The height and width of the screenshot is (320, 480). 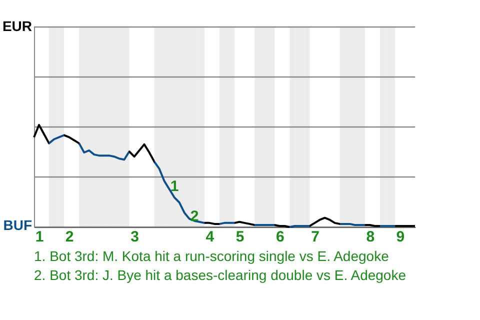 I want to click on x-tick-label: 6, so click(x=280, y=237).